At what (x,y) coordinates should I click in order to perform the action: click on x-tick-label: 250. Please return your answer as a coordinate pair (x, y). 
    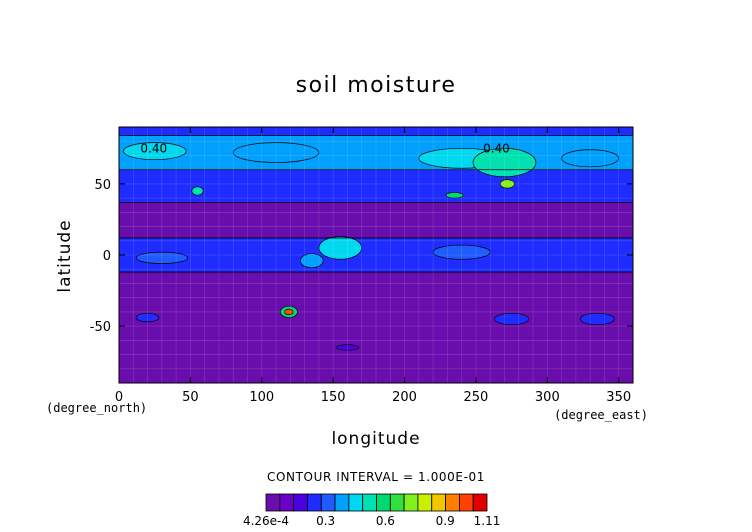
    Looking at the image, I should click on (476, 397).